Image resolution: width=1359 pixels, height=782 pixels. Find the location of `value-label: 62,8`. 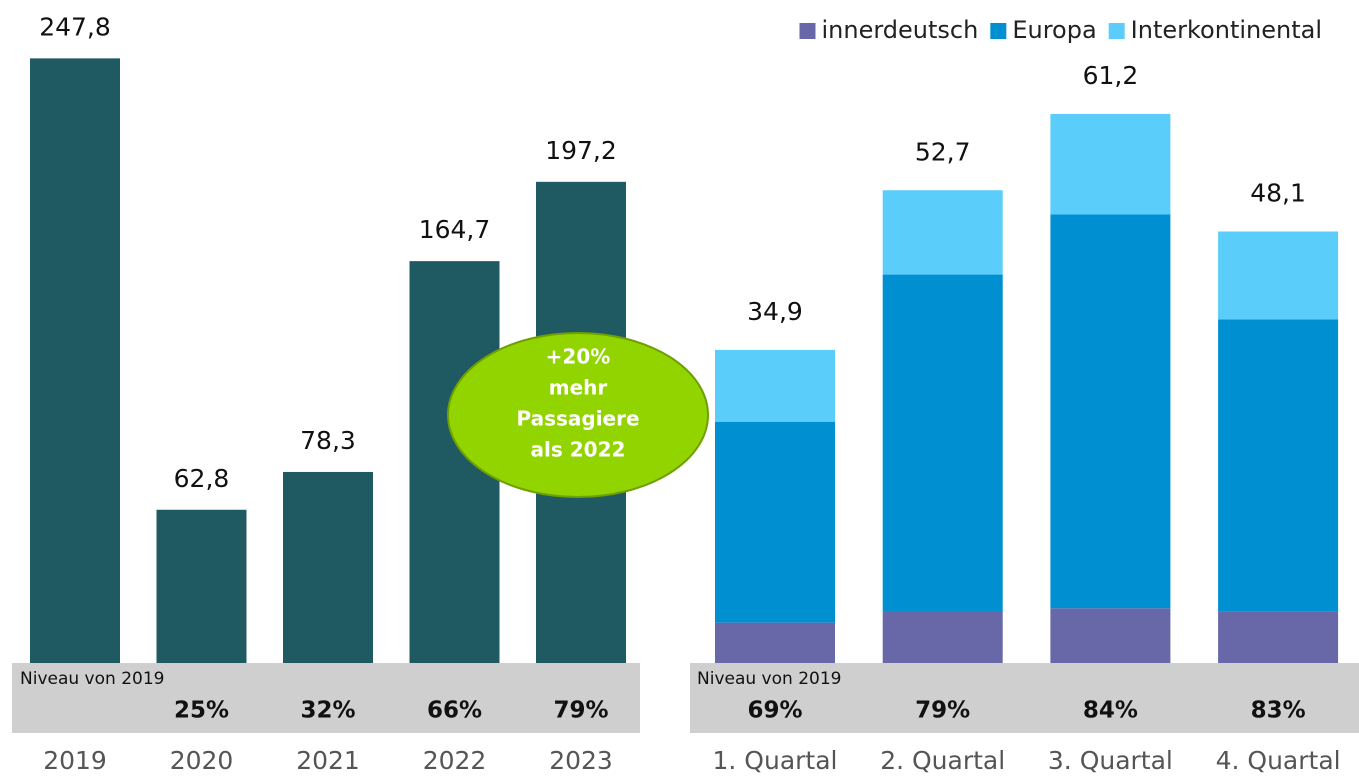

value-label: 62,8 is located at coordinates (202, 478).